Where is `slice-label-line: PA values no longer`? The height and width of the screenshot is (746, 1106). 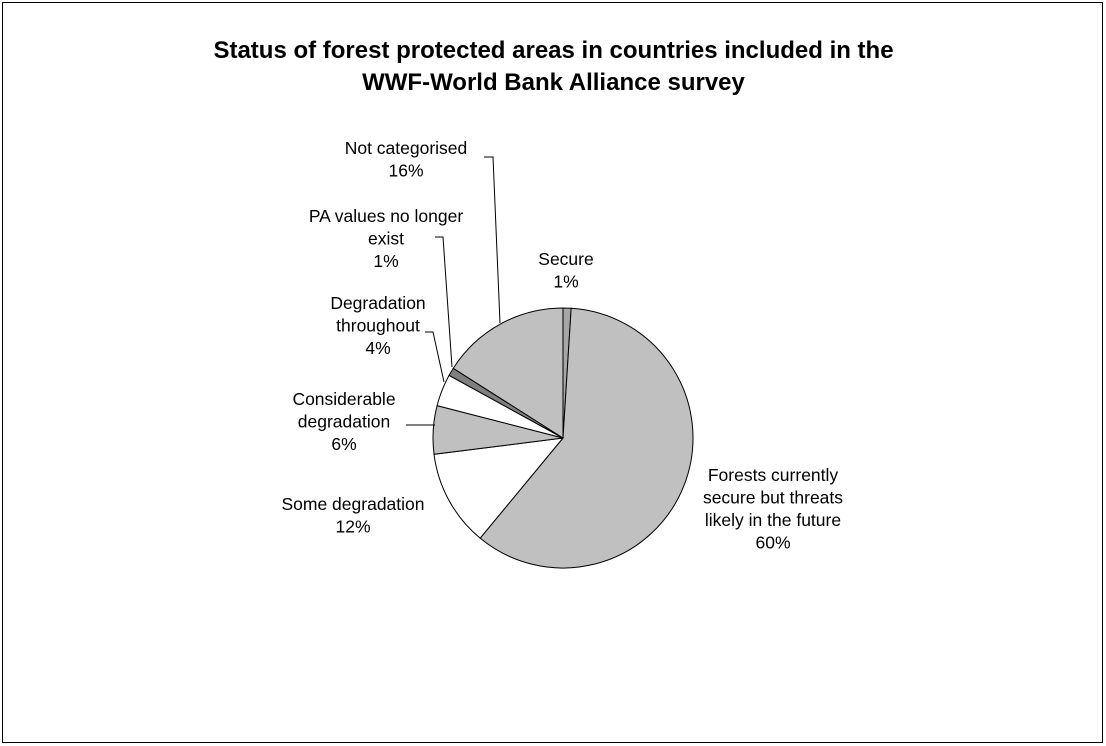
slice-label-line: PA values no longer is located at coordinates (386, 216).